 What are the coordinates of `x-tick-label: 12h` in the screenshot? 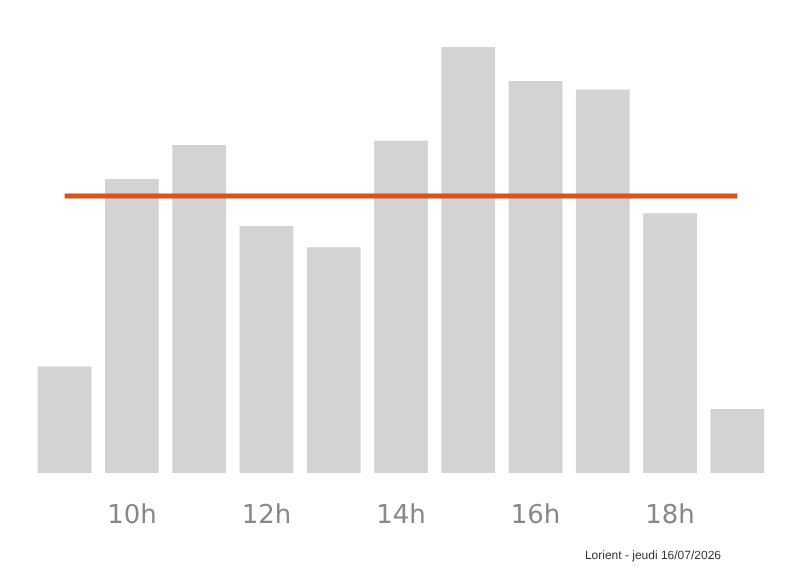 It's located at (266, 516).